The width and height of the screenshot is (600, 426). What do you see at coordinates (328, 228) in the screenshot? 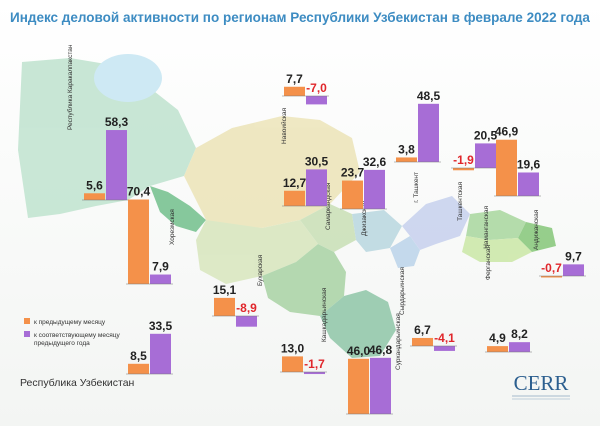
I see `map-samarkand` at bounding box center [328, 228].